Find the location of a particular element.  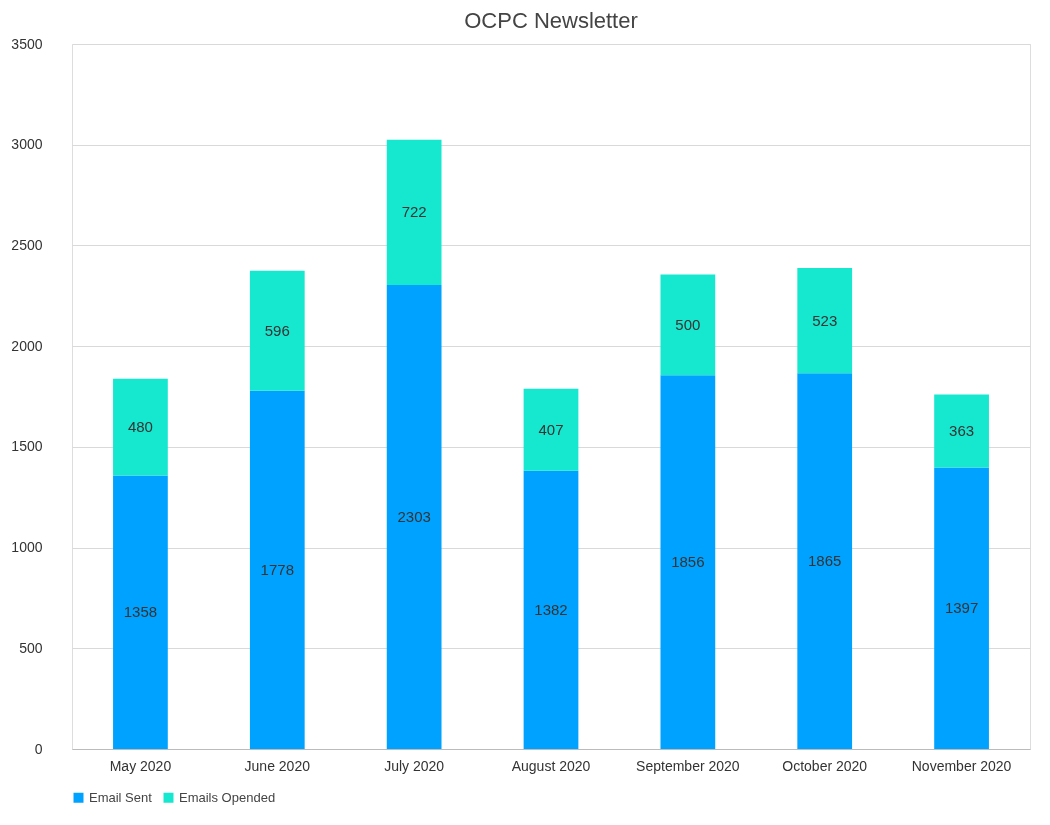

data-label: 1856 is located at coordinates (688, 562).